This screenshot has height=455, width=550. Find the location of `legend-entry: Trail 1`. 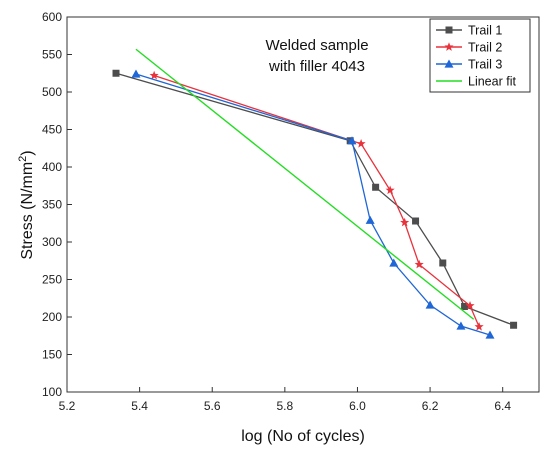

legend-entry: Trail 1 is located at coordinates (469, 31).